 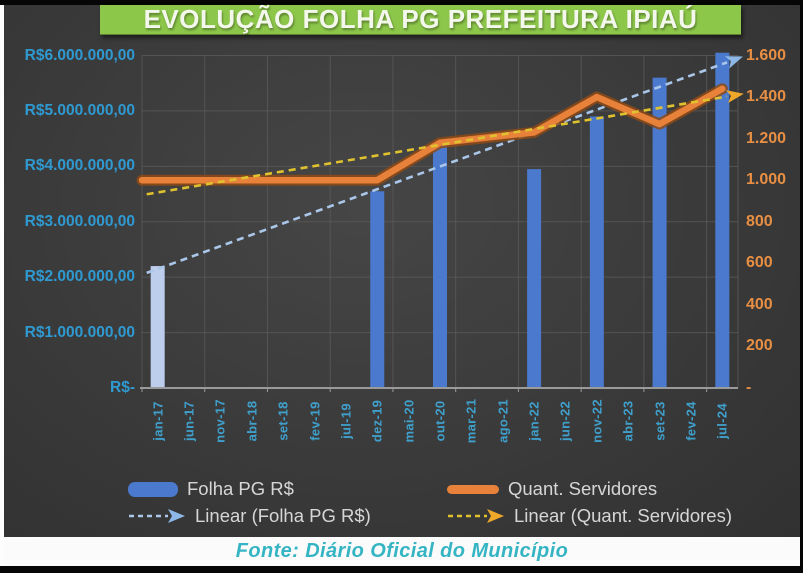 What do you see at coordinates (283, 421) in the screenshot?
I see `x-axis-label-set-18: set-18` at bounding box center [283, 421].